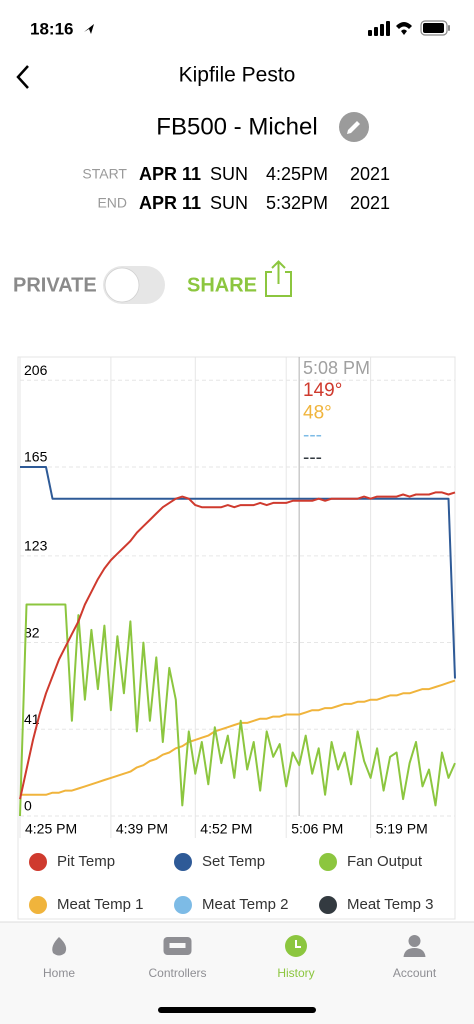 The width and height of the screenshot is (474, 1024). I want to click on legend-label: Meat Temp 2, so click(245, 904).